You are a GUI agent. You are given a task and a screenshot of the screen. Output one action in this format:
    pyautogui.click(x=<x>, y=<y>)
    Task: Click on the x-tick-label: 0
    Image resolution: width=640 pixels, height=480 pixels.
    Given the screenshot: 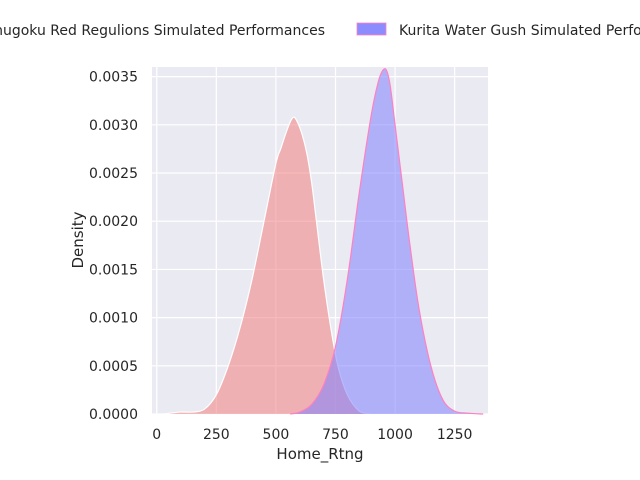 What is the action you would take?
    pyautogui.click(x=156, y=435)
    